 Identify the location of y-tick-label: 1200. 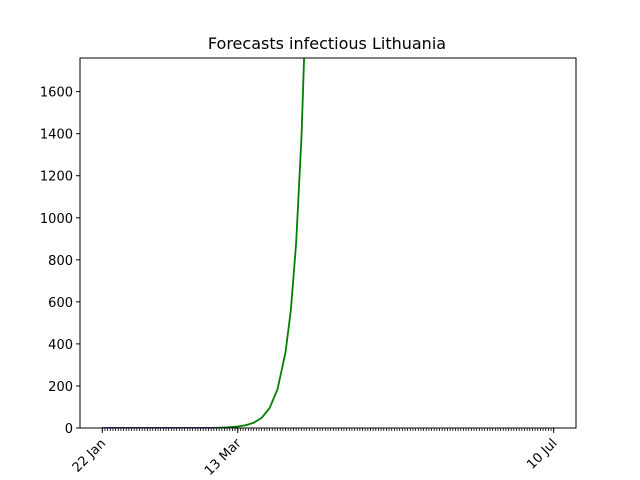
(56, 177).